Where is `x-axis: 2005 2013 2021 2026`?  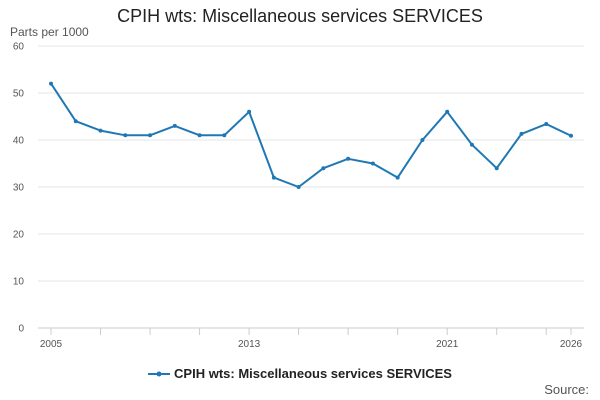
x-axis: 2005 2013 2021 2026 is located at coordinates (311, 339).